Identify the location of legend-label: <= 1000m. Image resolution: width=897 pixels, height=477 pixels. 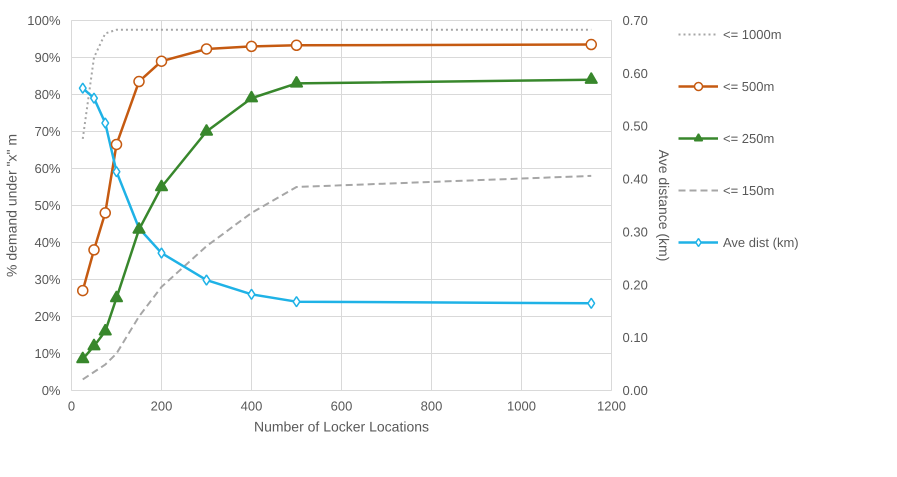
(752, 34).